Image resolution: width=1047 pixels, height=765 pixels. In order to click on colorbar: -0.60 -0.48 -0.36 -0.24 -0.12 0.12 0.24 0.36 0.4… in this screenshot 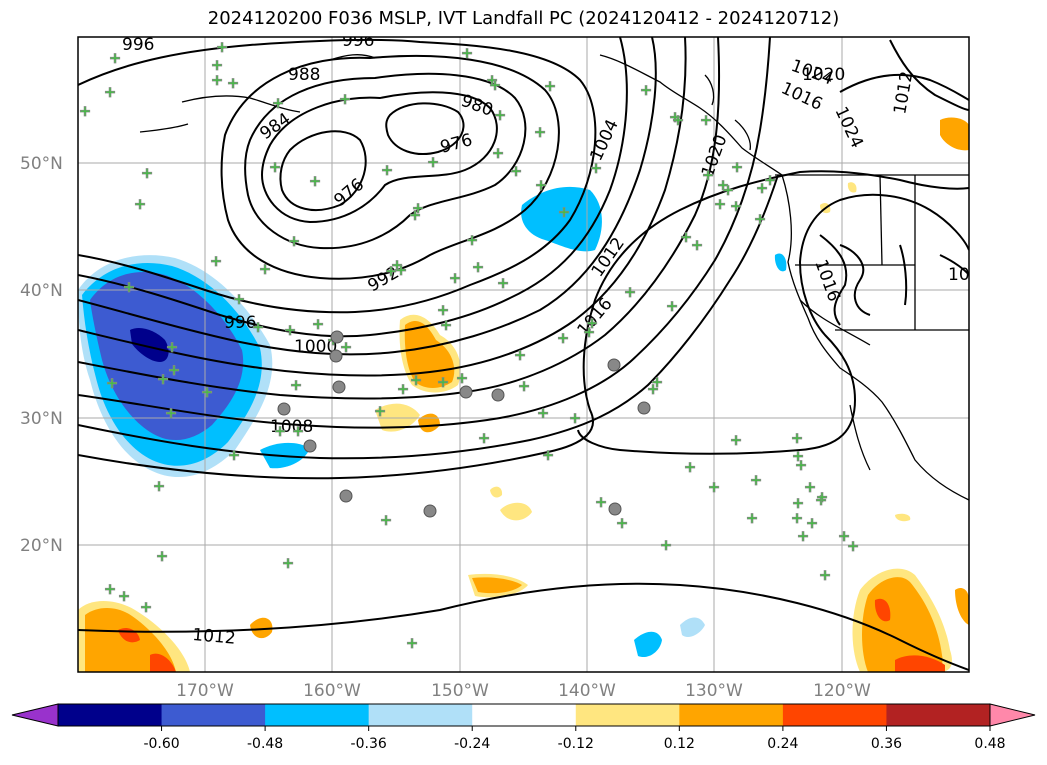, I will do `click(523, 727)`.